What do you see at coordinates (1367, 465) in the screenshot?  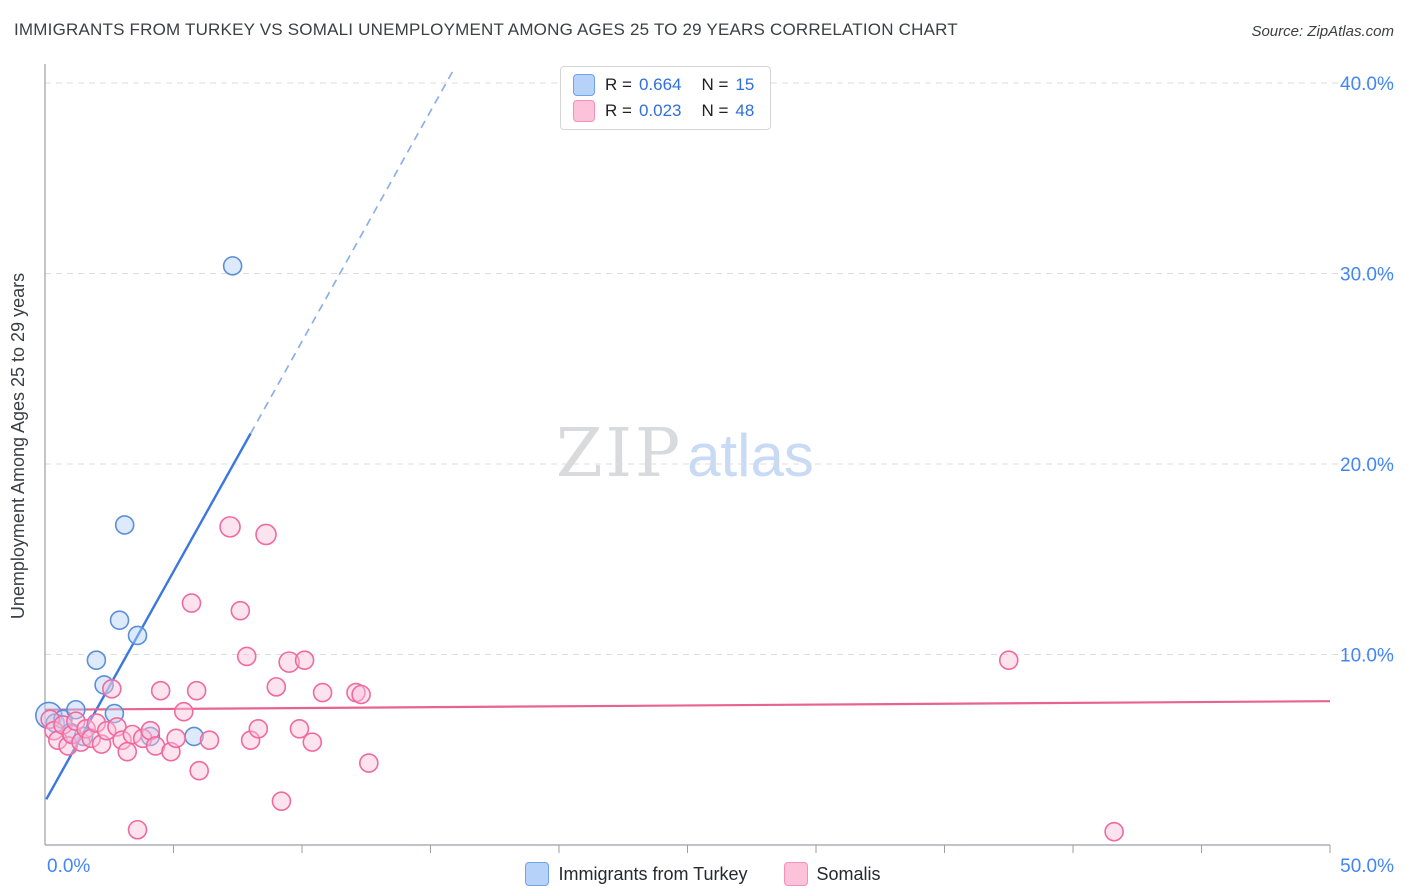 I see `y-tick-label: 20.0%` at bounding box center [1367, 465].